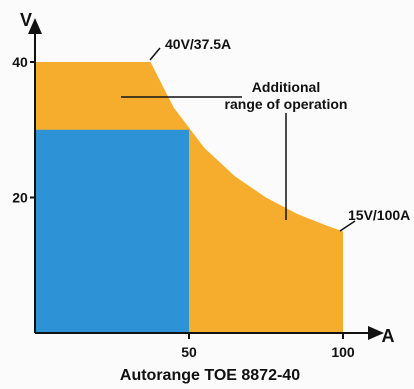 The height and width of the screenshot is (389, 414). Describe the element at coordinates (198, 44) in the screenshot. I see `top-corner-label: 40V/37.5A` at that location.